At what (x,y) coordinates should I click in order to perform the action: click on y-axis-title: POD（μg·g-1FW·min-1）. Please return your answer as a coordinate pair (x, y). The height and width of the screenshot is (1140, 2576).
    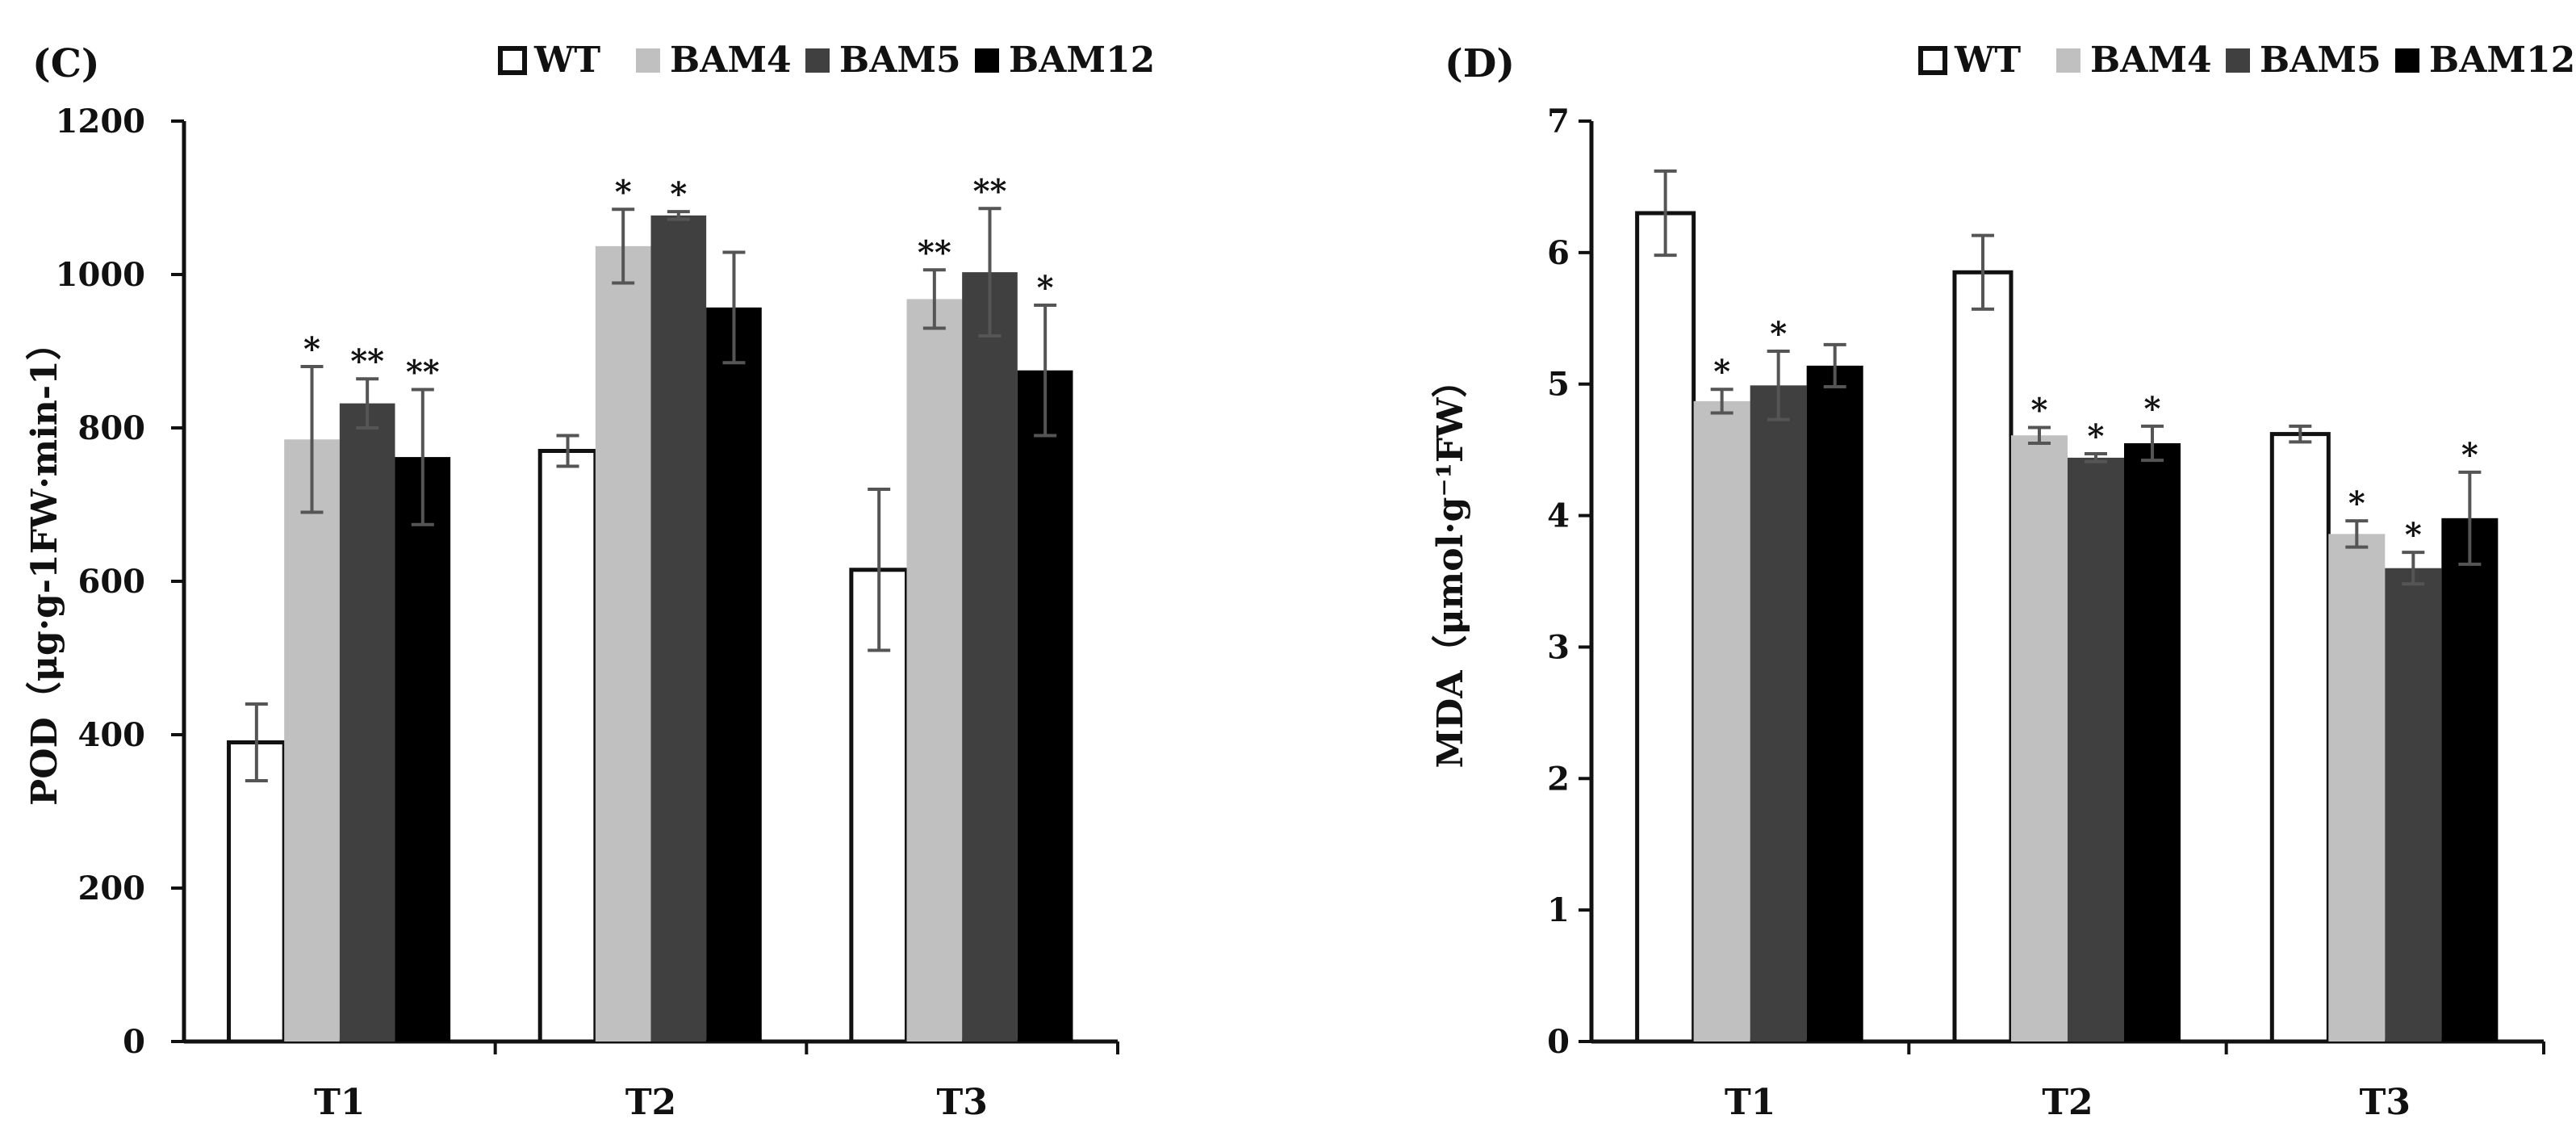
    Looking at the image, I should click on (44, 566).